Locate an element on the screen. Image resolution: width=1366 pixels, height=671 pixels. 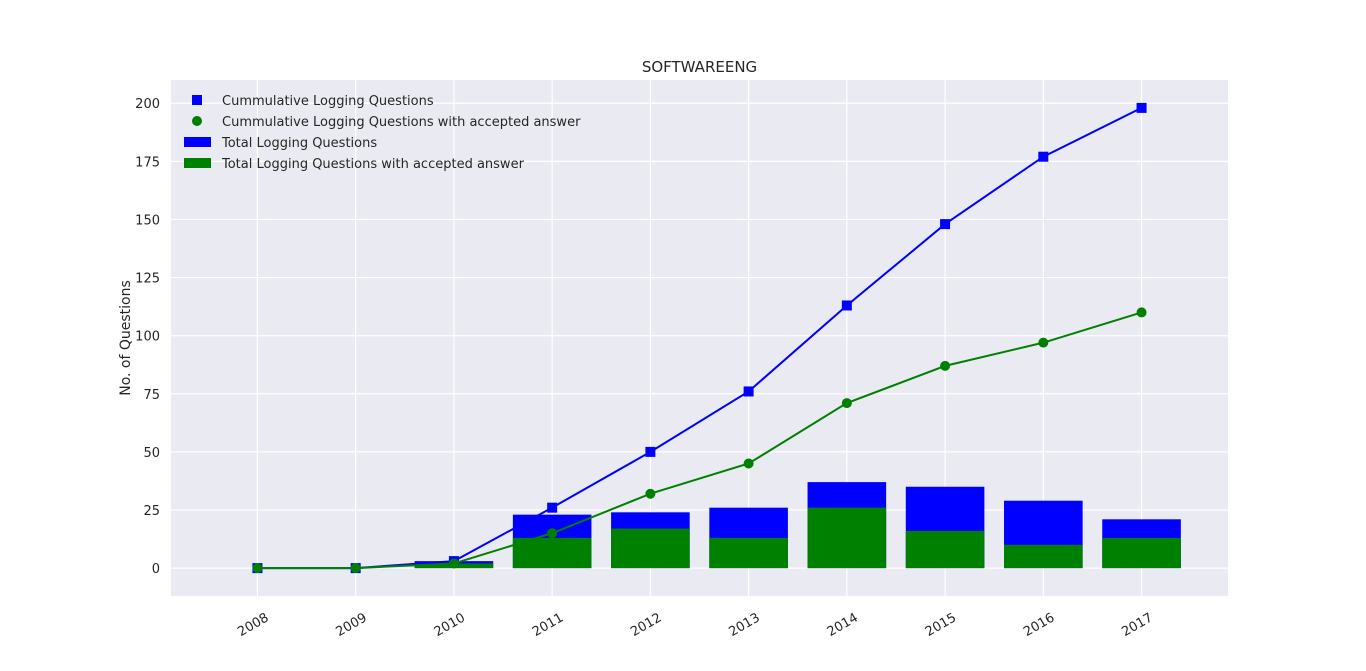
y-tick-label: 100 is located at coordinates (147, 337).